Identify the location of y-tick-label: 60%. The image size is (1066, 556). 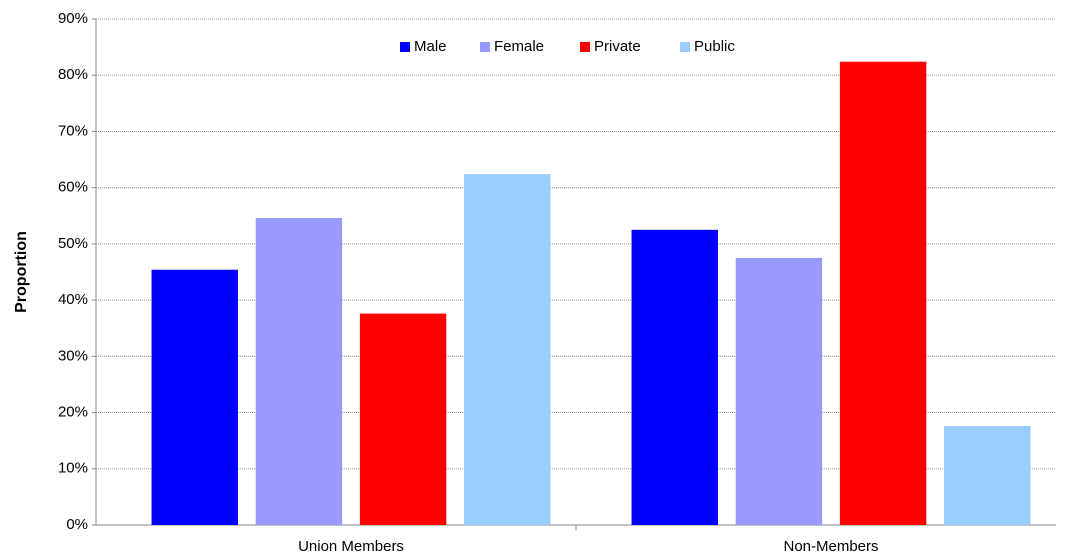
(73, 187).